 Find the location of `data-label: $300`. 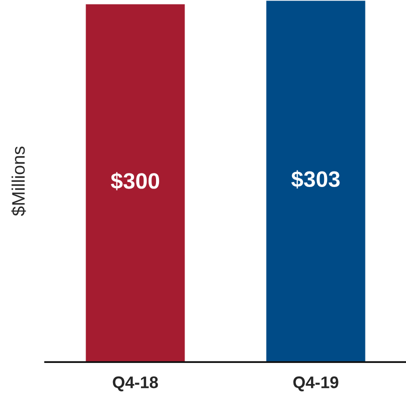

data-label: $300 is located at coordinates (135, 181).